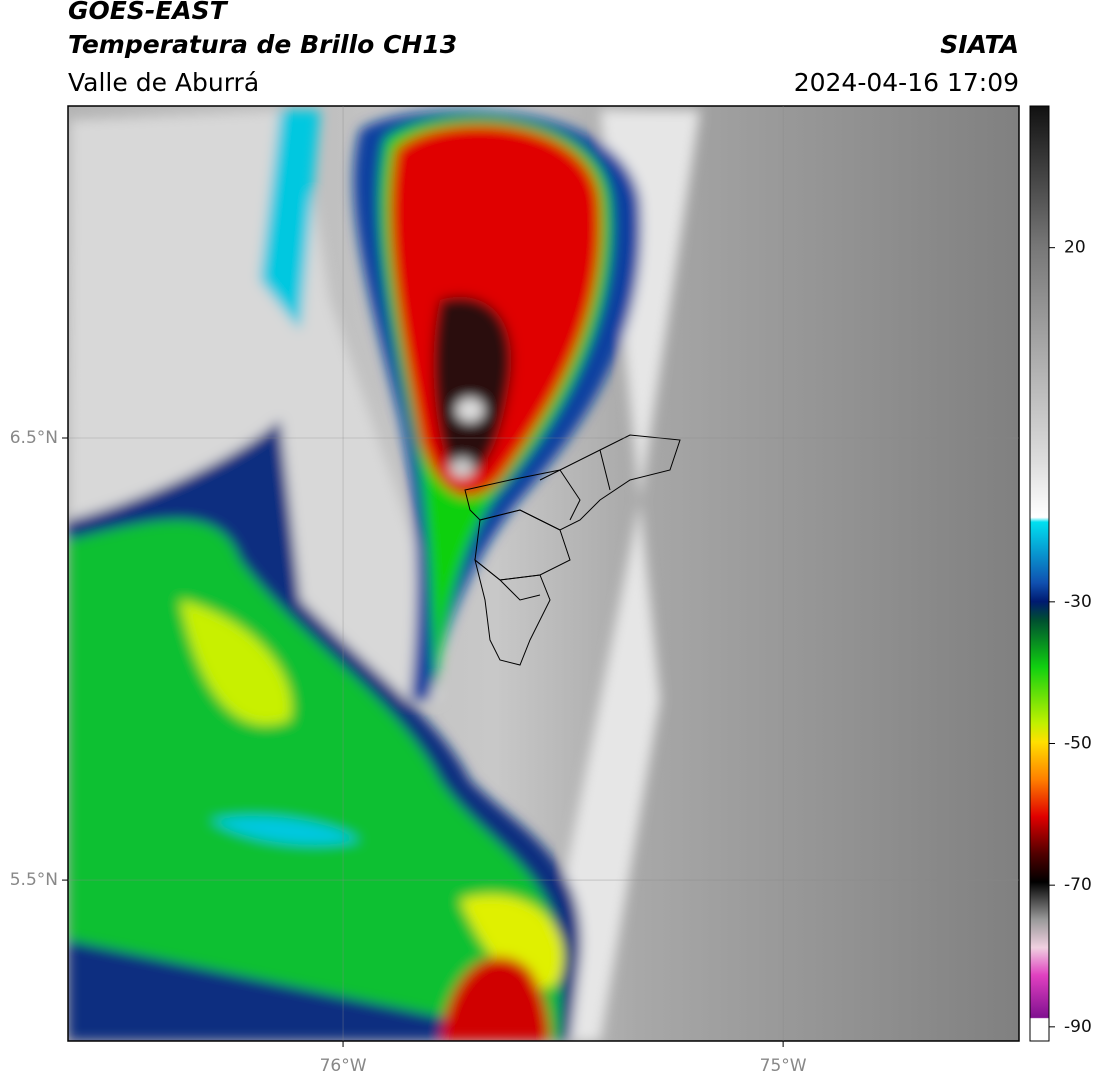 The width and height of the screenshot is (1094, 1078). Describe the element at coordinates (1078, 602) in the screenshot. I see `colorbar-tick-label: -30` at that location.